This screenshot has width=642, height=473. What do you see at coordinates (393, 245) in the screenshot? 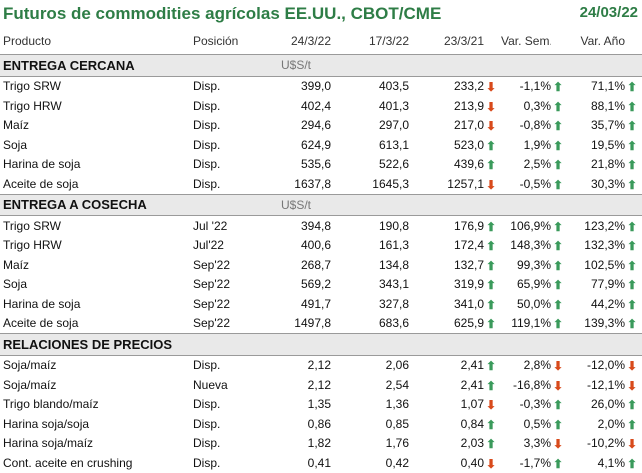
I see `value-date-2: 161,3` at bounding box center [393, 245].